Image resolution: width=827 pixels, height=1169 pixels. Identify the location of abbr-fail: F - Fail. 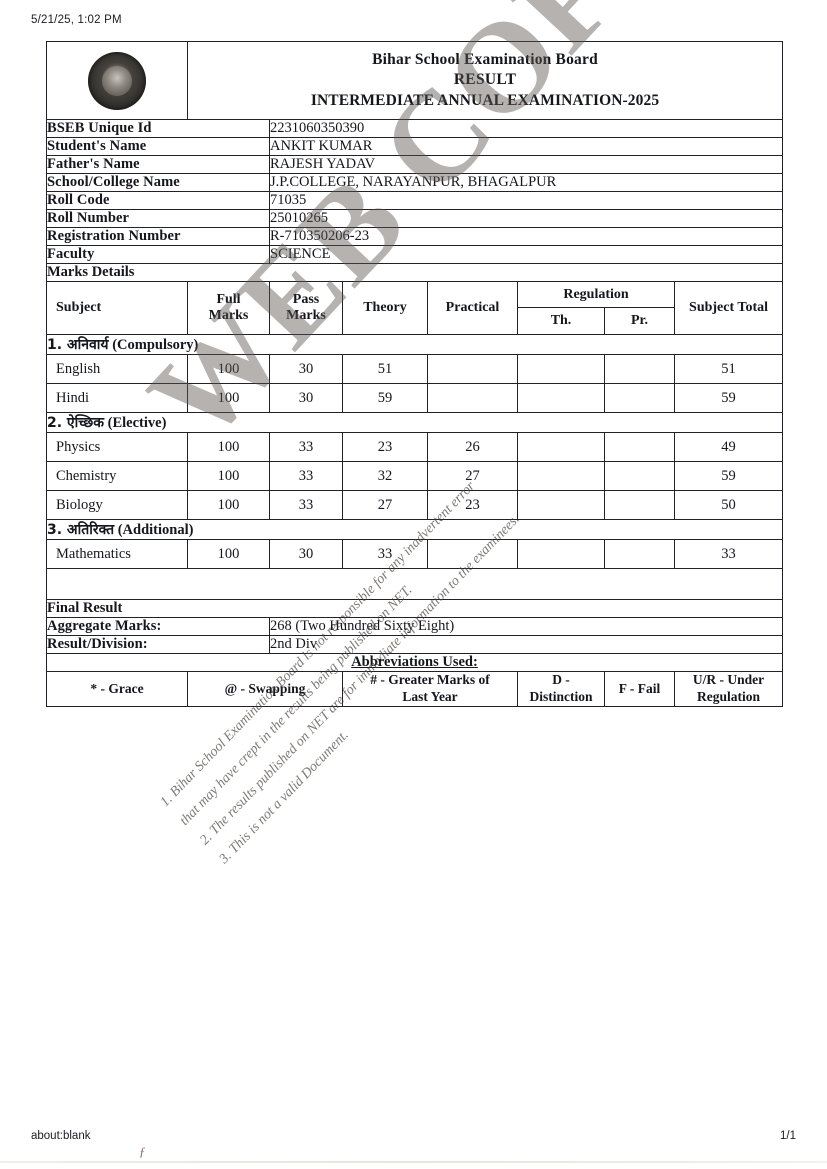
(639, 689).